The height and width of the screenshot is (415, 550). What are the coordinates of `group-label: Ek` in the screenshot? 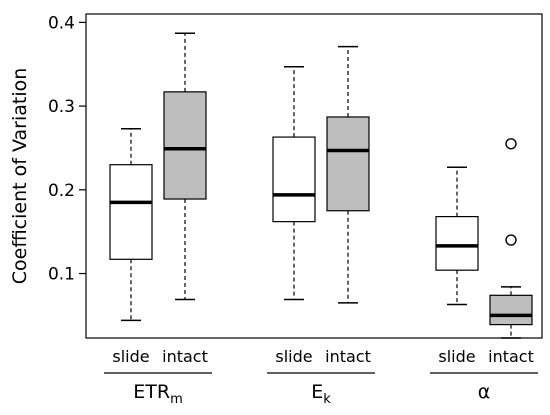 It's located at (321, 394).